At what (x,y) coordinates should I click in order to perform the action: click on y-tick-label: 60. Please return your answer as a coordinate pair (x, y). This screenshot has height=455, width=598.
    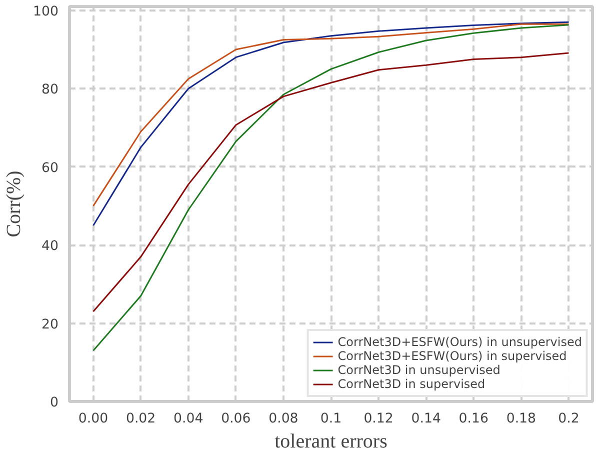
    Looking at the image, I should click on (50, 168).